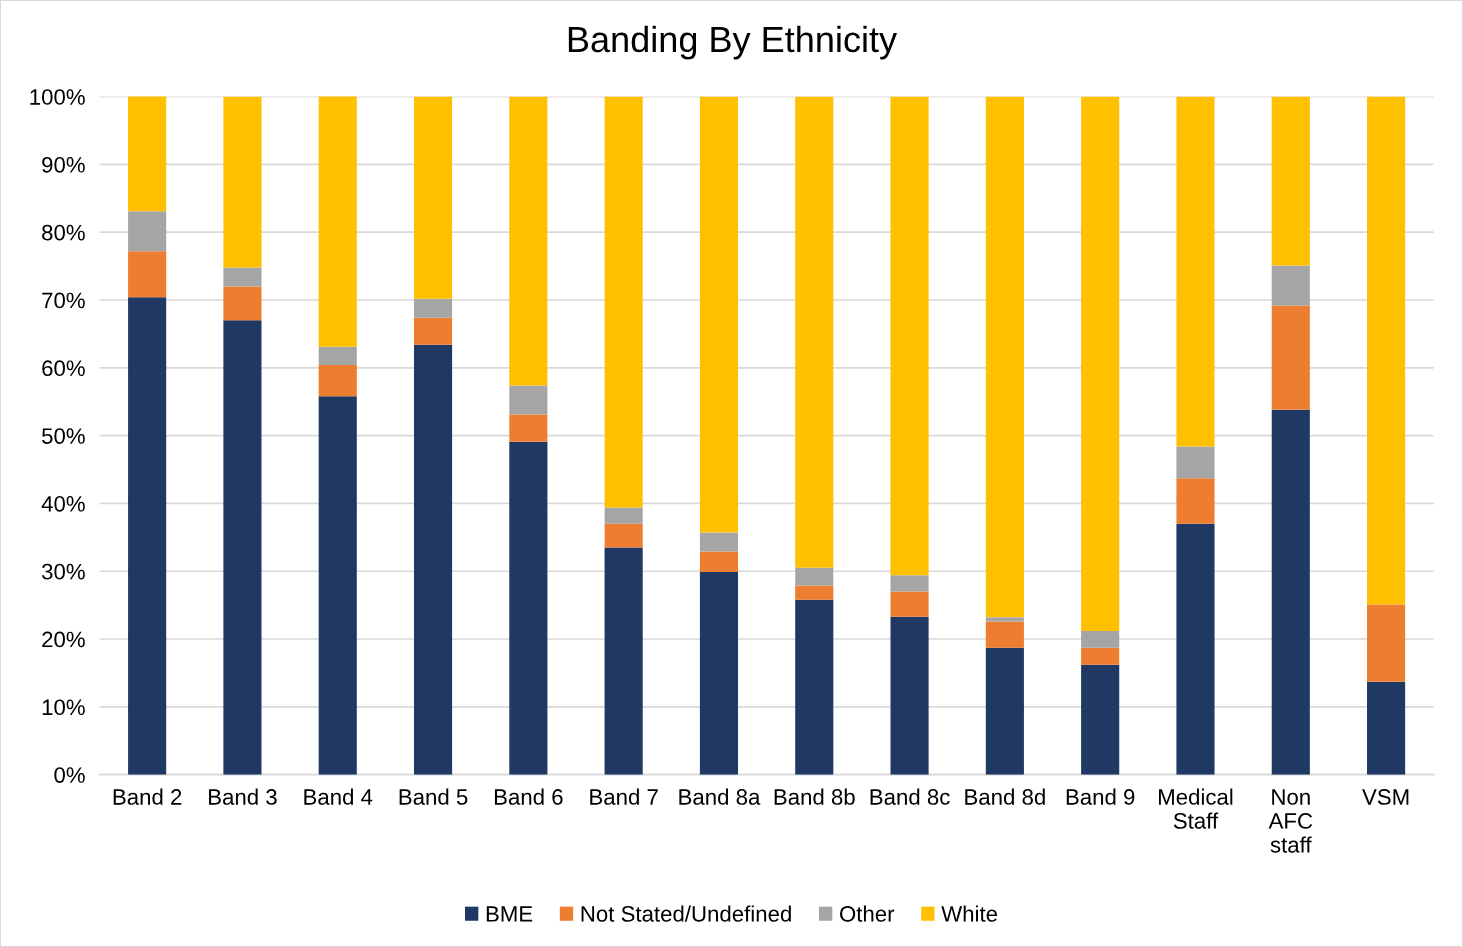 The height and width of the screenshot is (947, 1463). Describe the element at coordinates (63, 368) in the screenshot. I see `y-tick-label: 60%` at that location.